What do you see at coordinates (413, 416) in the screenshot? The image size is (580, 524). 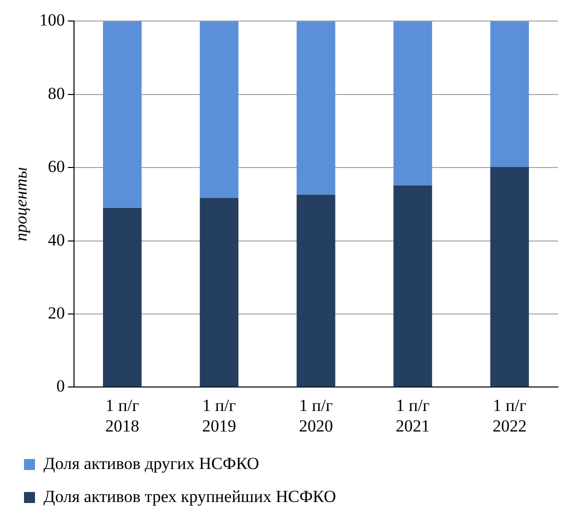 I see `x-tick-label: 1 п/г 2021` at bounding box center [413, 416].